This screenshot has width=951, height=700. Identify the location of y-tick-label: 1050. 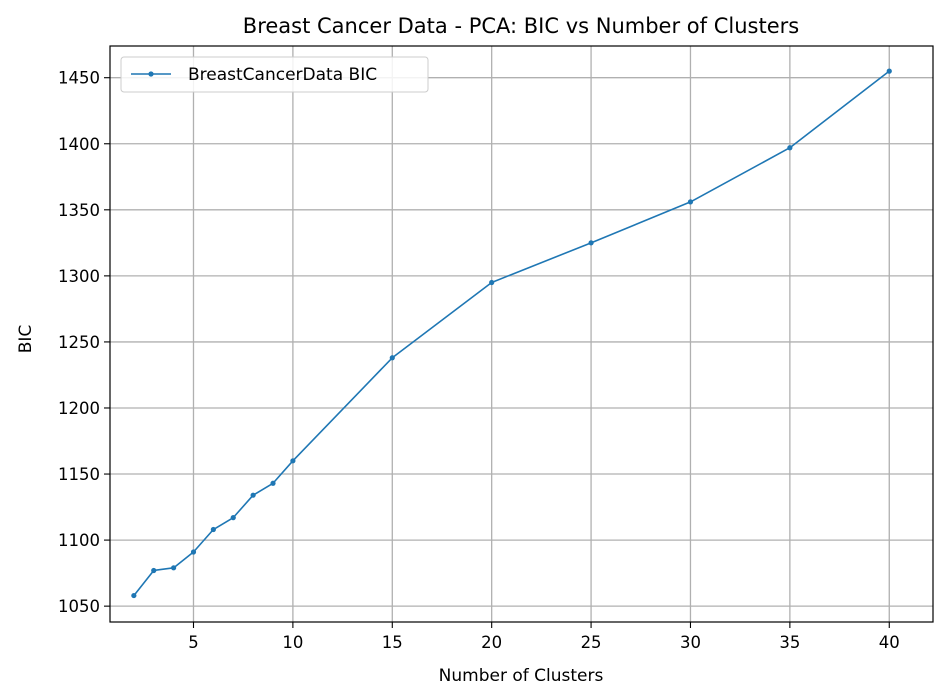
(79, 606).